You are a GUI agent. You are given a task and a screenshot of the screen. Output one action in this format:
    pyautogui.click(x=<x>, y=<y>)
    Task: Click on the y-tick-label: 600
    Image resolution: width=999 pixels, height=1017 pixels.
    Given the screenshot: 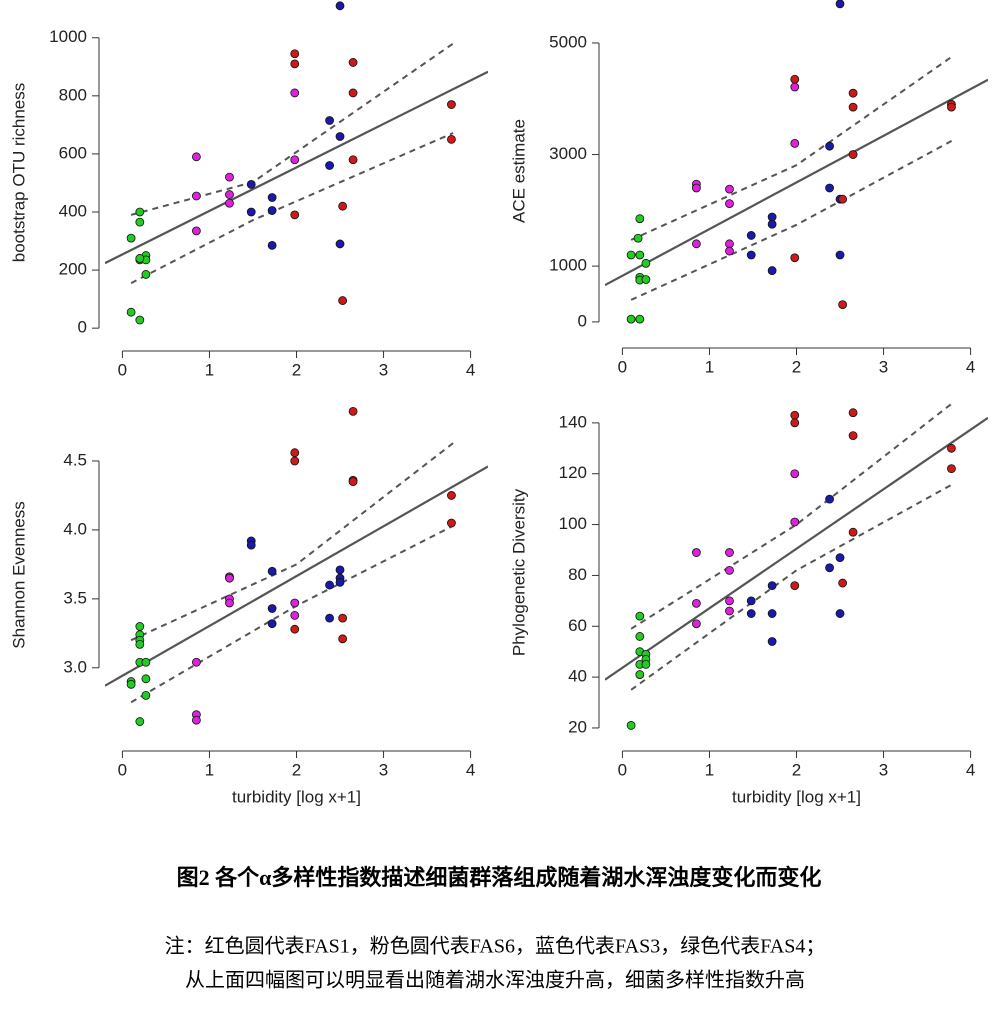 What is the action you would take?
    pyautogui.click(x=73, y=152)
    